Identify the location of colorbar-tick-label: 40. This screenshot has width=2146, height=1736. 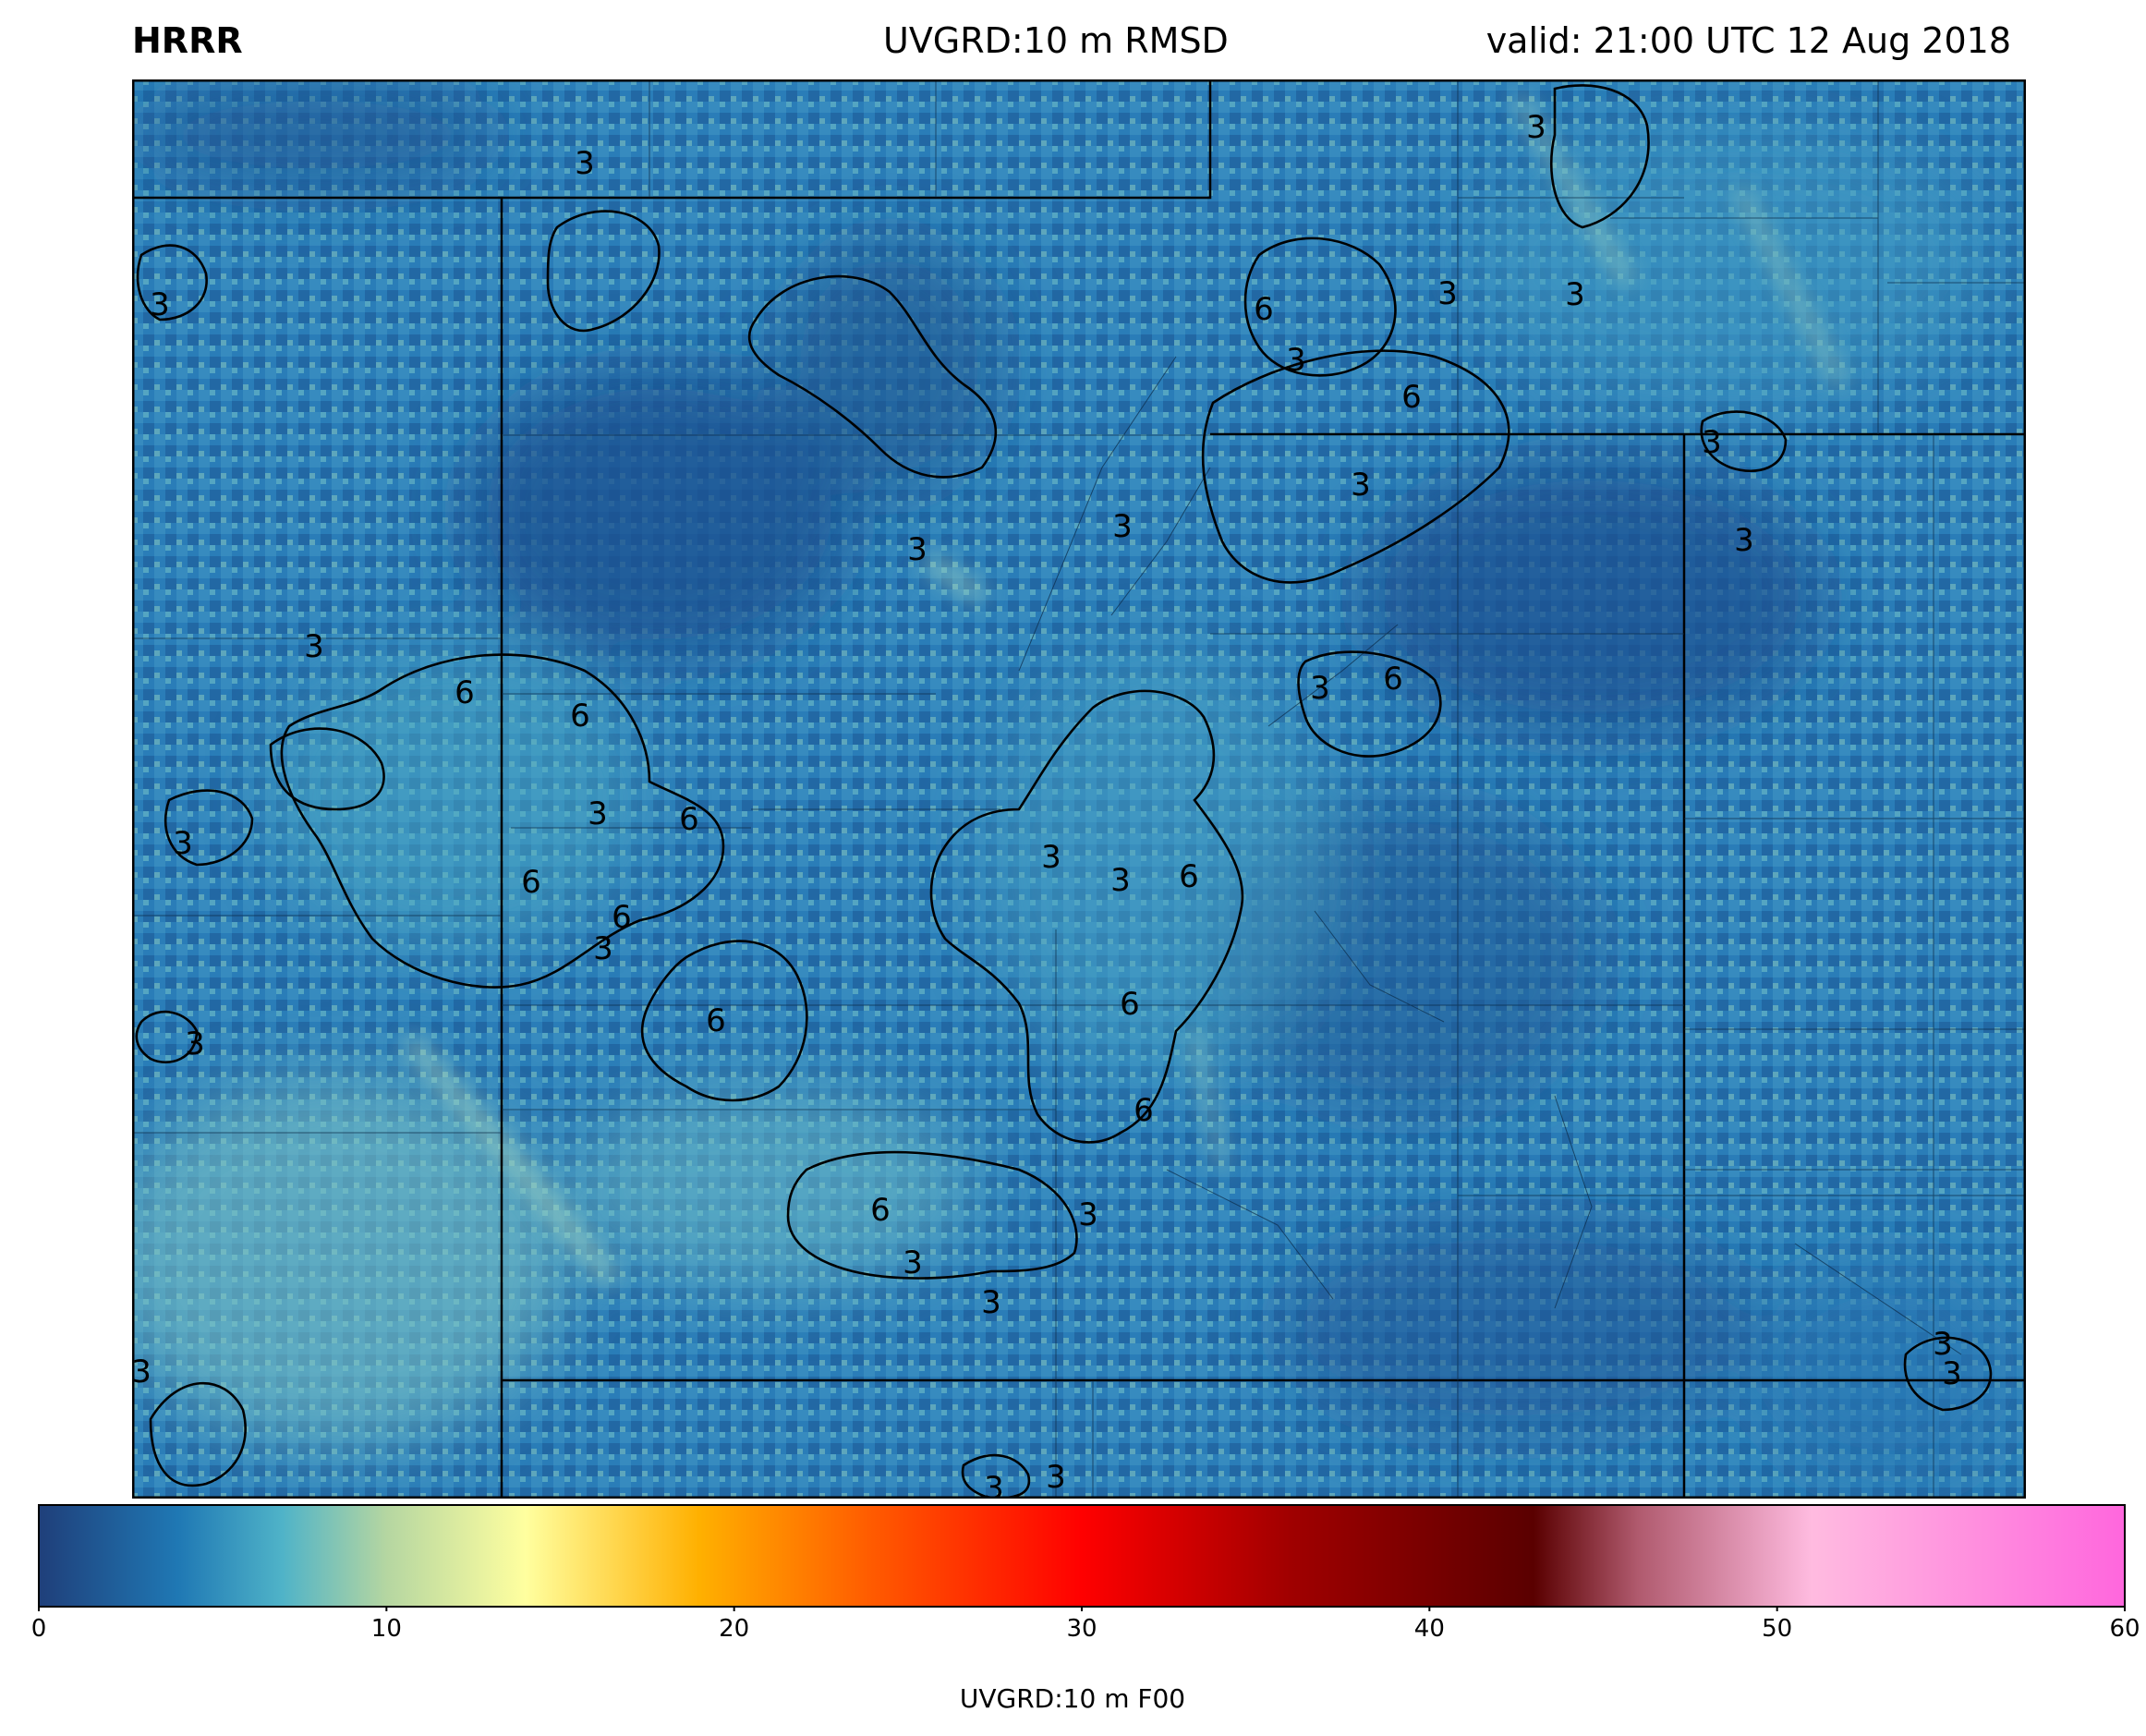
(1429, 1629).